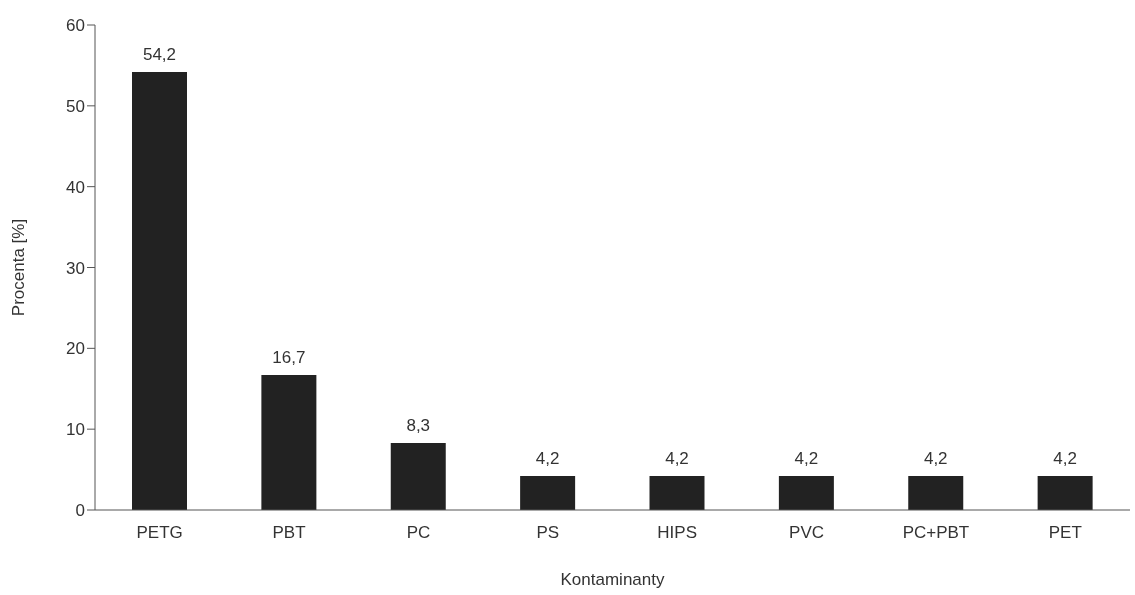 Image resolution: width=1135 pixels, height=595 pixels. Describe the element at coordinates (807, 533) in the screenshot. I see `x-tick-label: PVC` at that location.